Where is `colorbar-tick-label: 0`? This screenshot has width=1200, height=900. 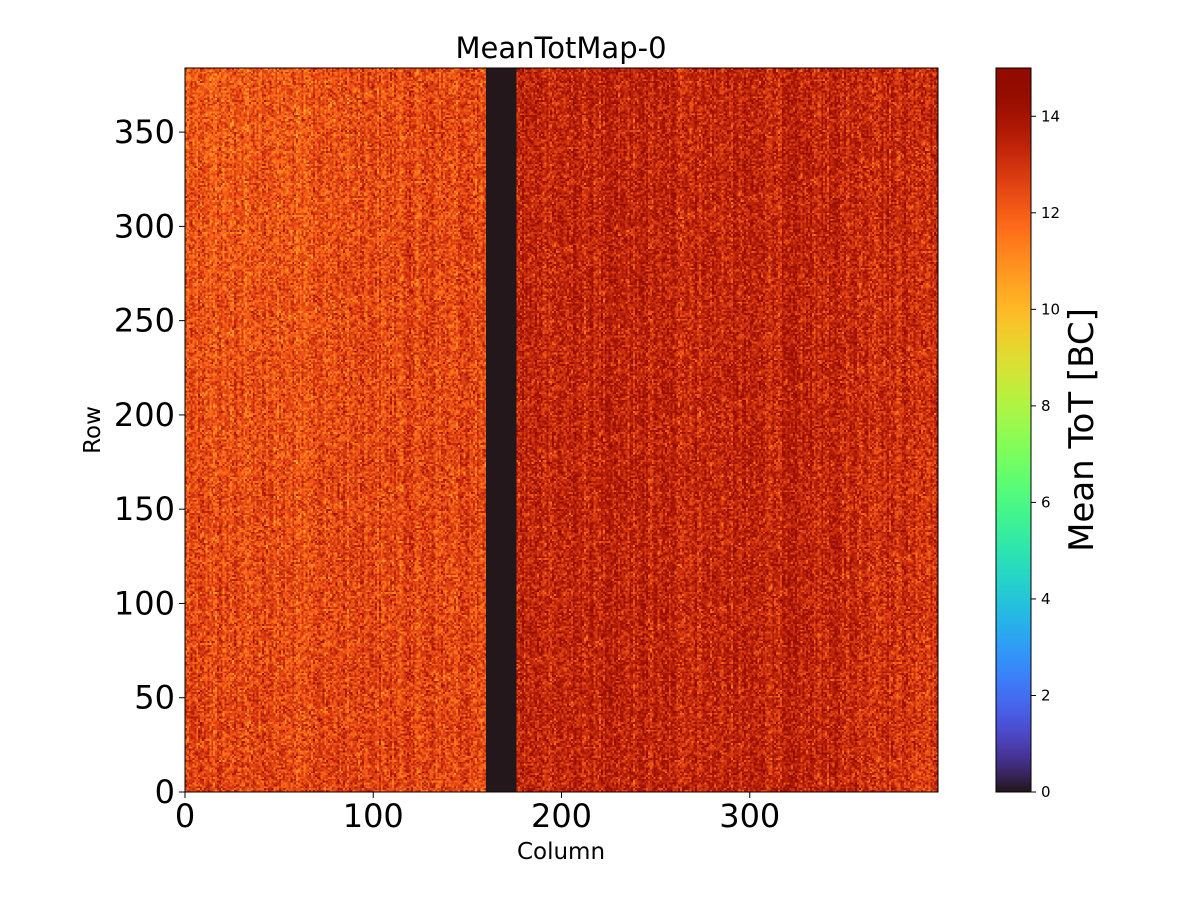
colorbar-tick-label: 0 is located at coordinates (1046, 792).